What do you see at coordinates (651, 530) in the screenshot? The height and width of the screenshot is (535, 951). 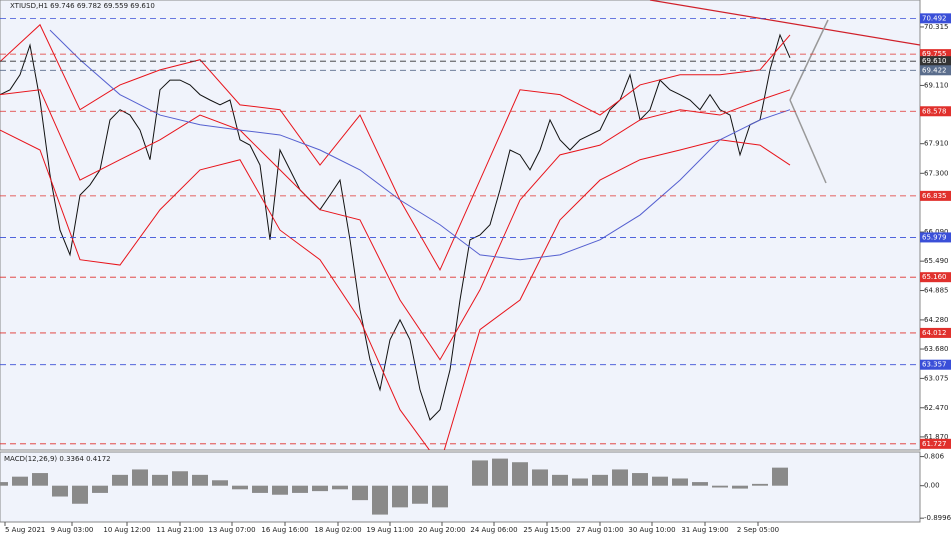 I see `x-tick-label: 30 Aug 10:00` at bounding box center [651, 530].